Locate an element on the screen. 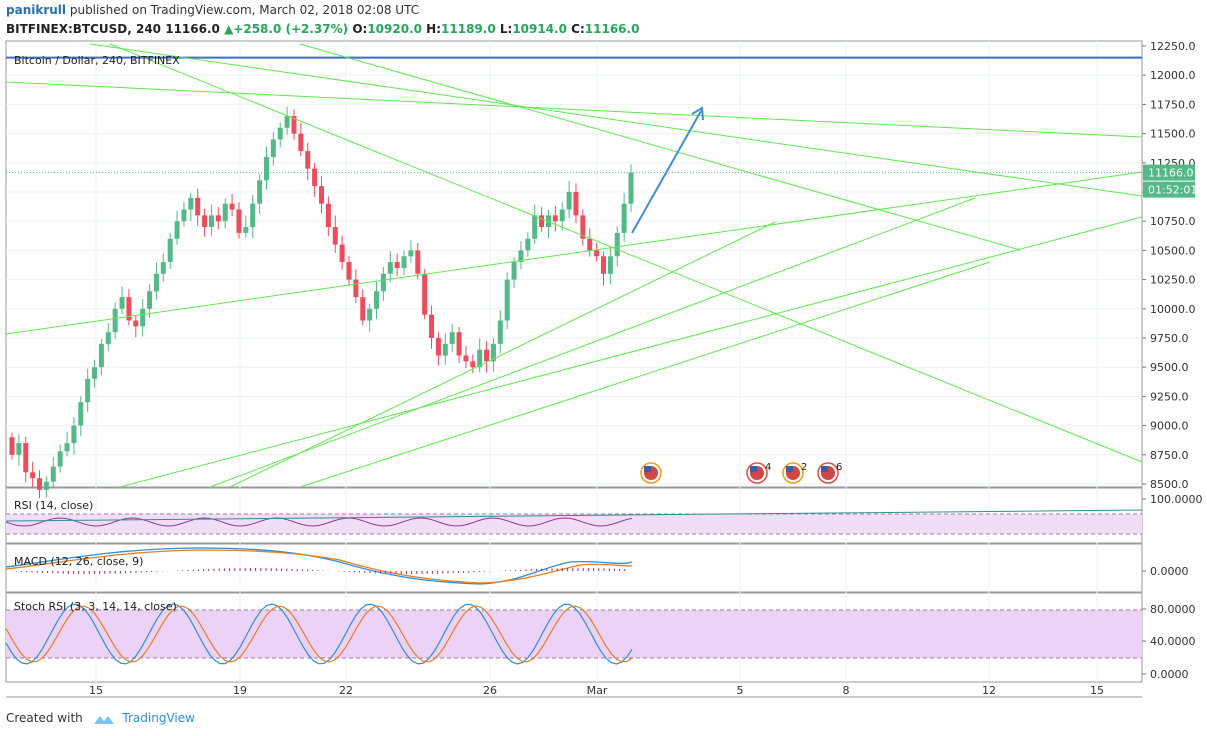 This screenshot has height=736, width=1207. forecast-arrow is located at coordinates (666, 172).